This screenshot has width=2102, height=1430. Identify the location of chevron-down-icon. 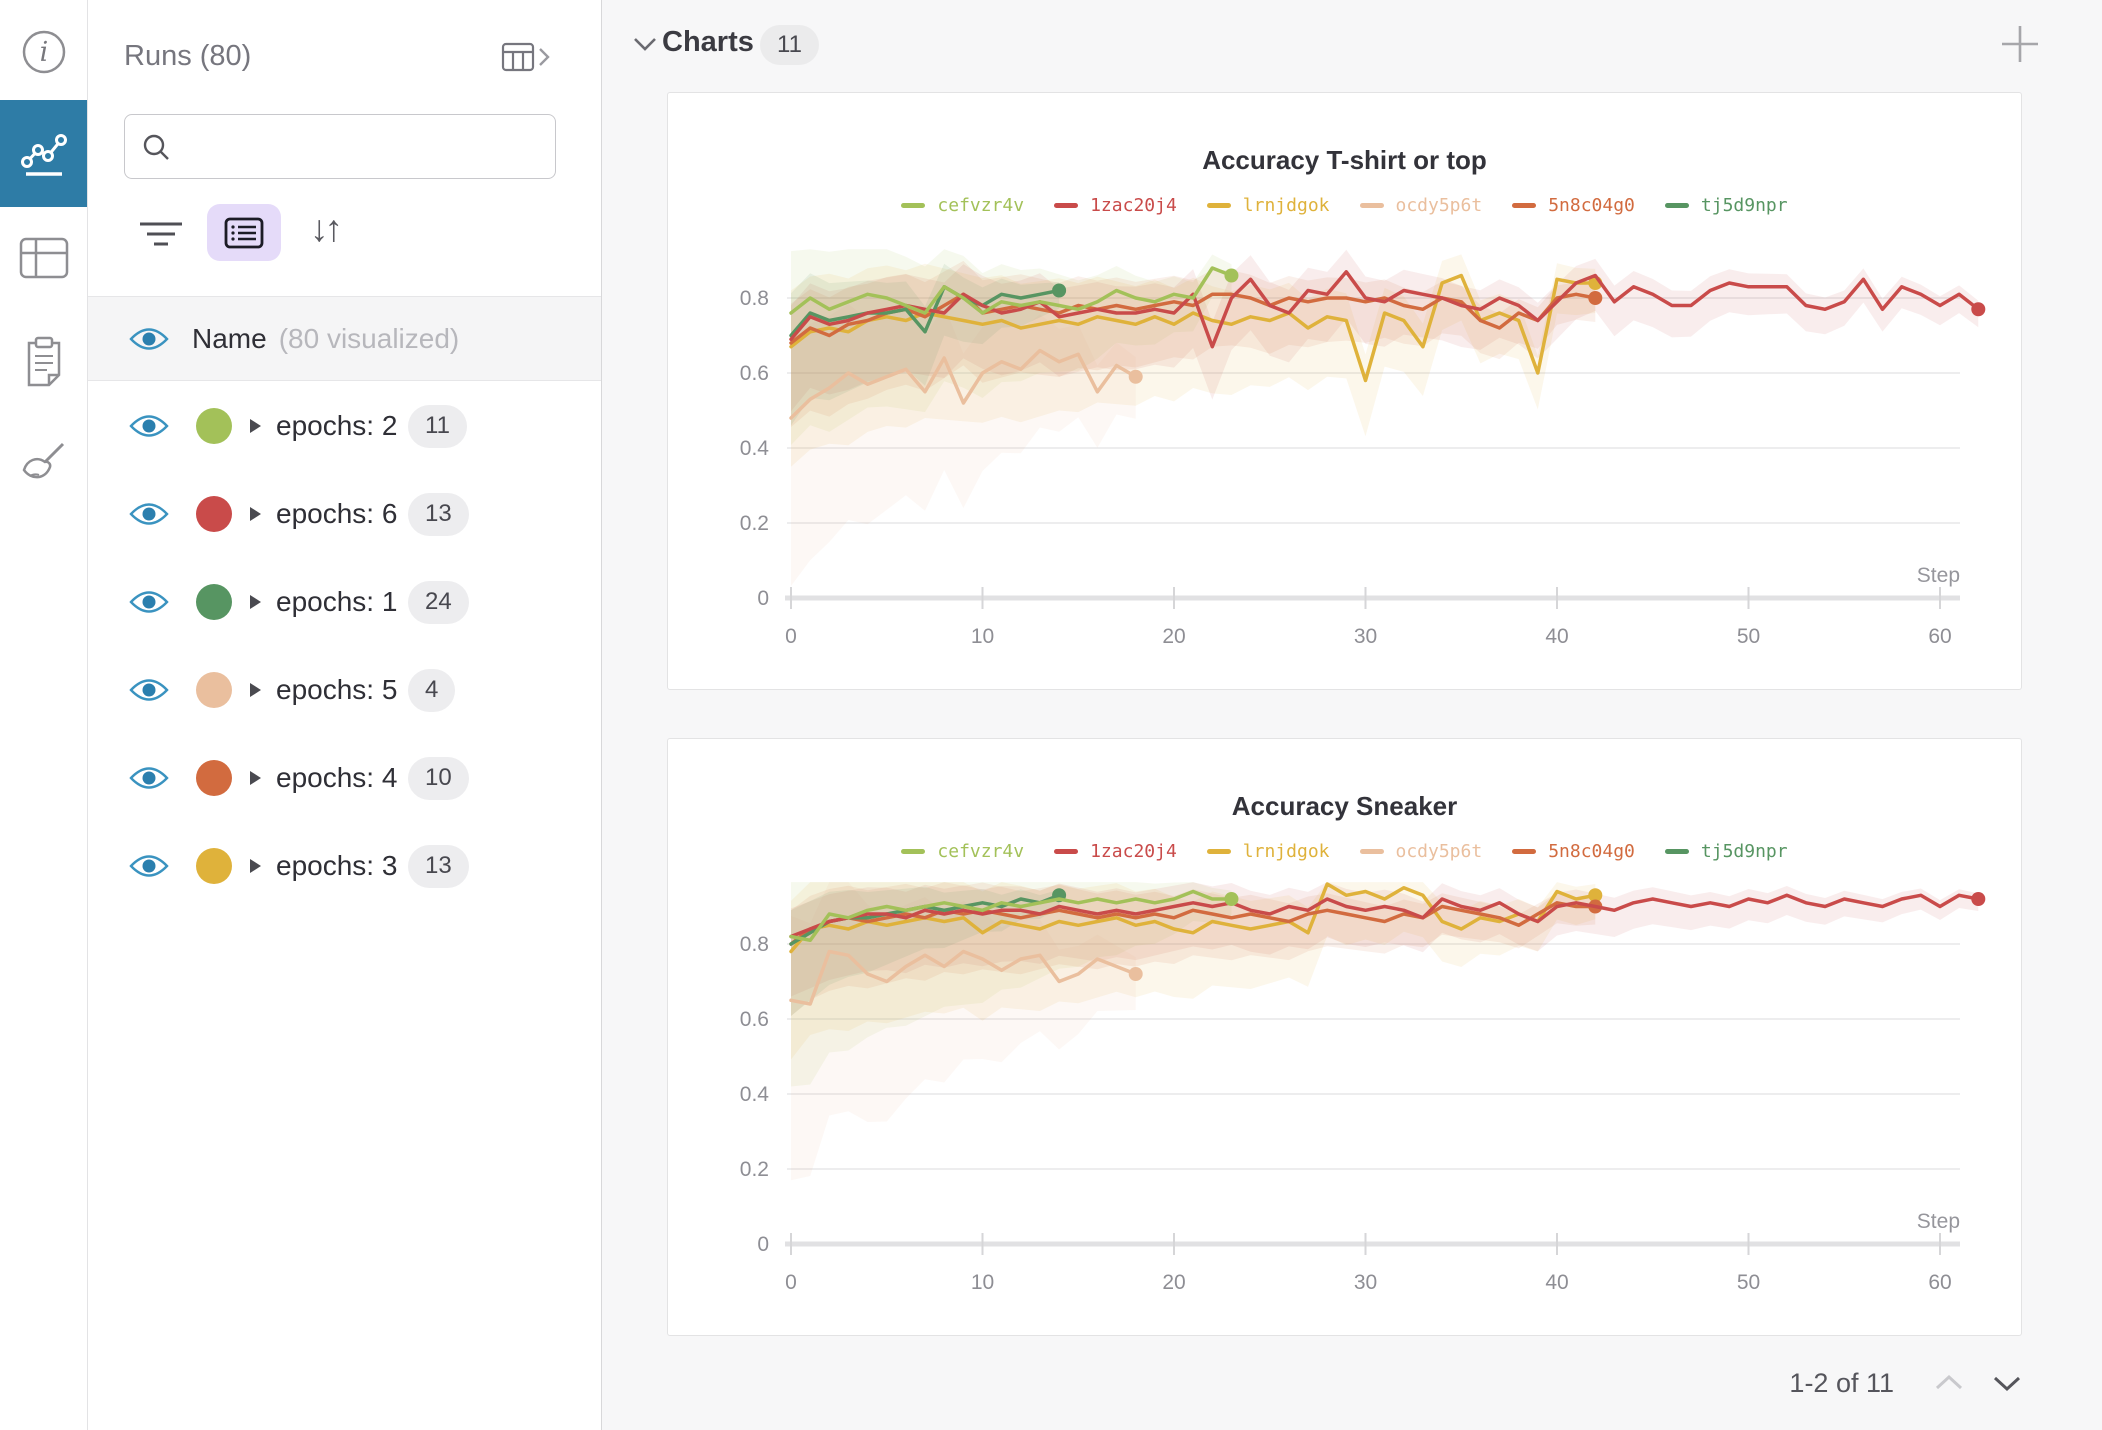
(645, 45).